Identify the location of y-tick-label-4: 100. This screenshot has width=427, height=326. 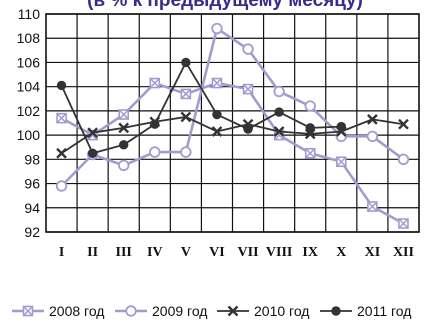
(29, 135).